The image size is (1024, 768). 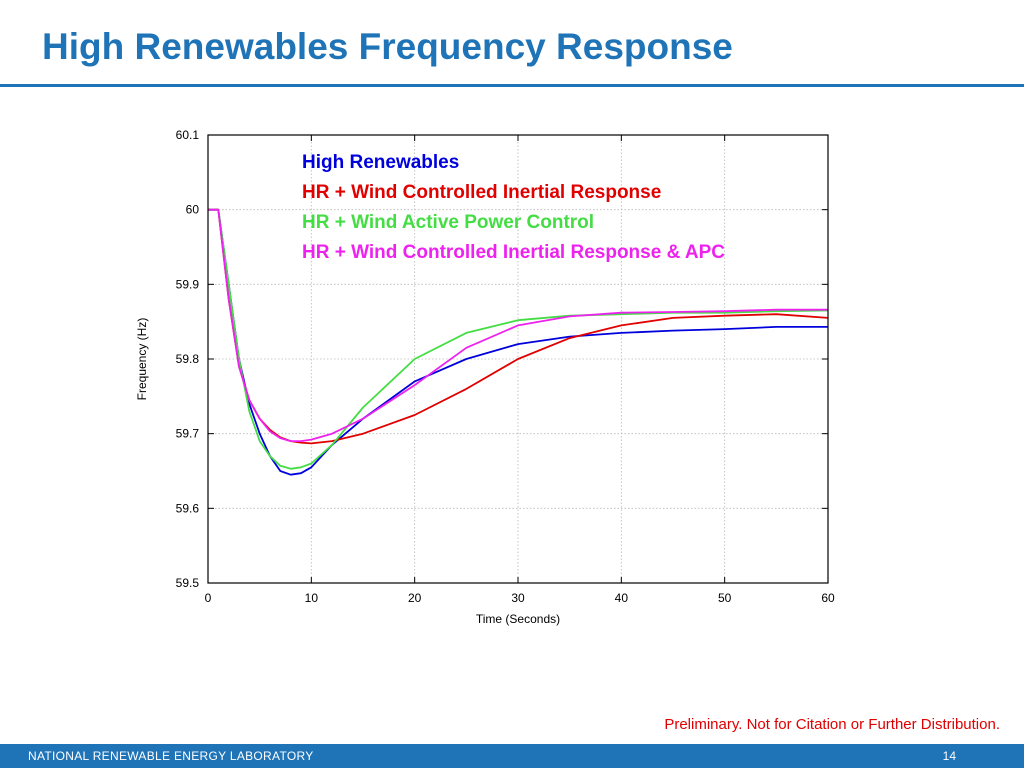 I want to click on x-tick-label: 40, so click(x=622, y=598).